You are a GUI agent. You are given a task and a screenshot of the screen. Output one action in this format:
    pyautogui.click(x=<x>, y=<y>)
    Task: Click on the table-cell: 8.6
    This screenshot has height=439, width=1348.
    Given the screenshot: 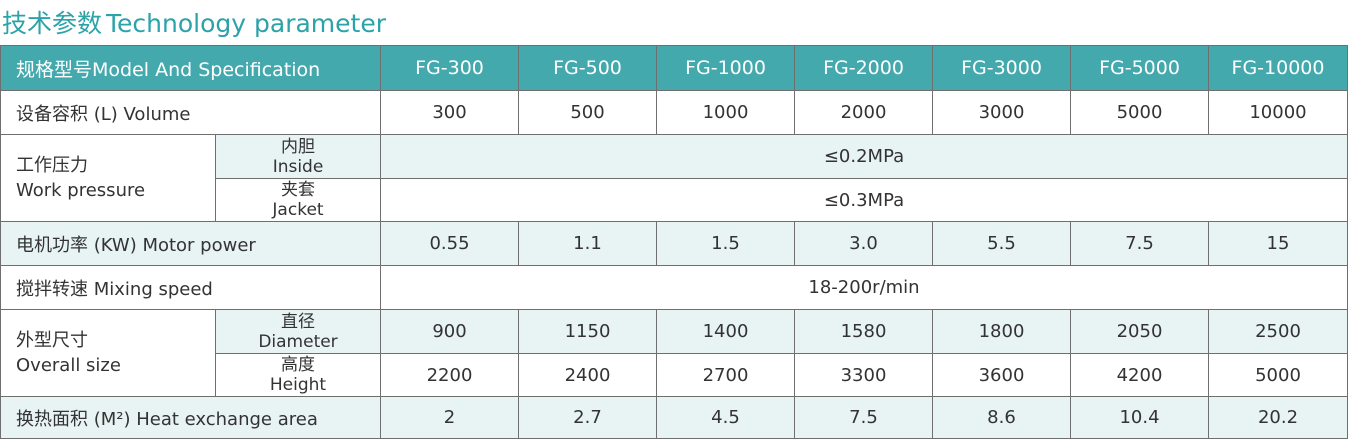 What is the action you would take?
    pyautogui.click(x=1001, y=417)
    